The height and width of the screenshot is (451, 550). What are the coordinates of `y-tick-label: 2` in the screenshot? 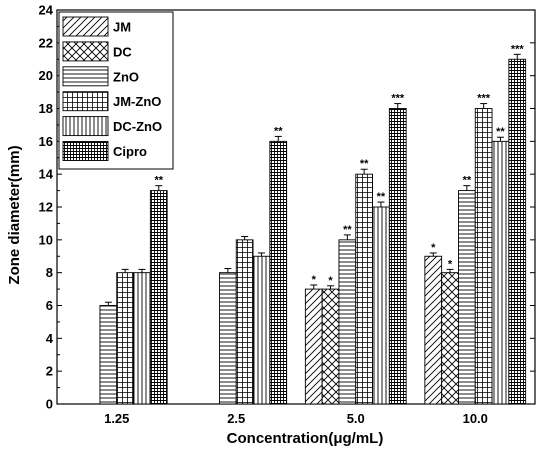 It's located at (49, 371).